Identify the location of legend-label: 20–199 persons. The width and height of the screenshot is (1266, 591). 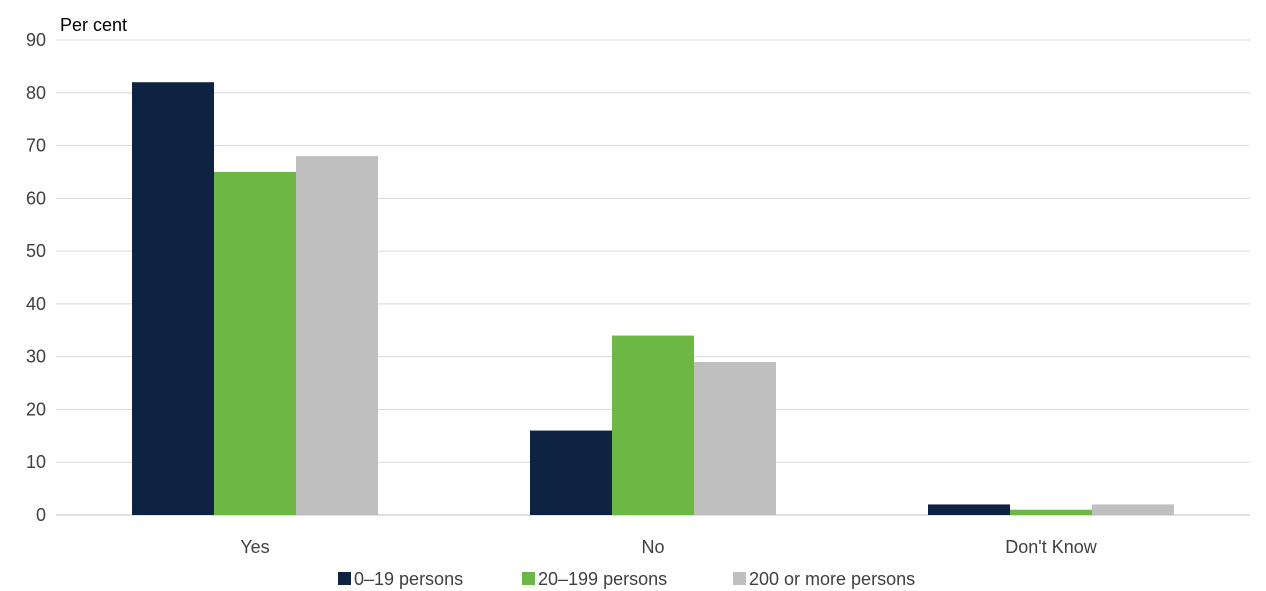
(602, 579).